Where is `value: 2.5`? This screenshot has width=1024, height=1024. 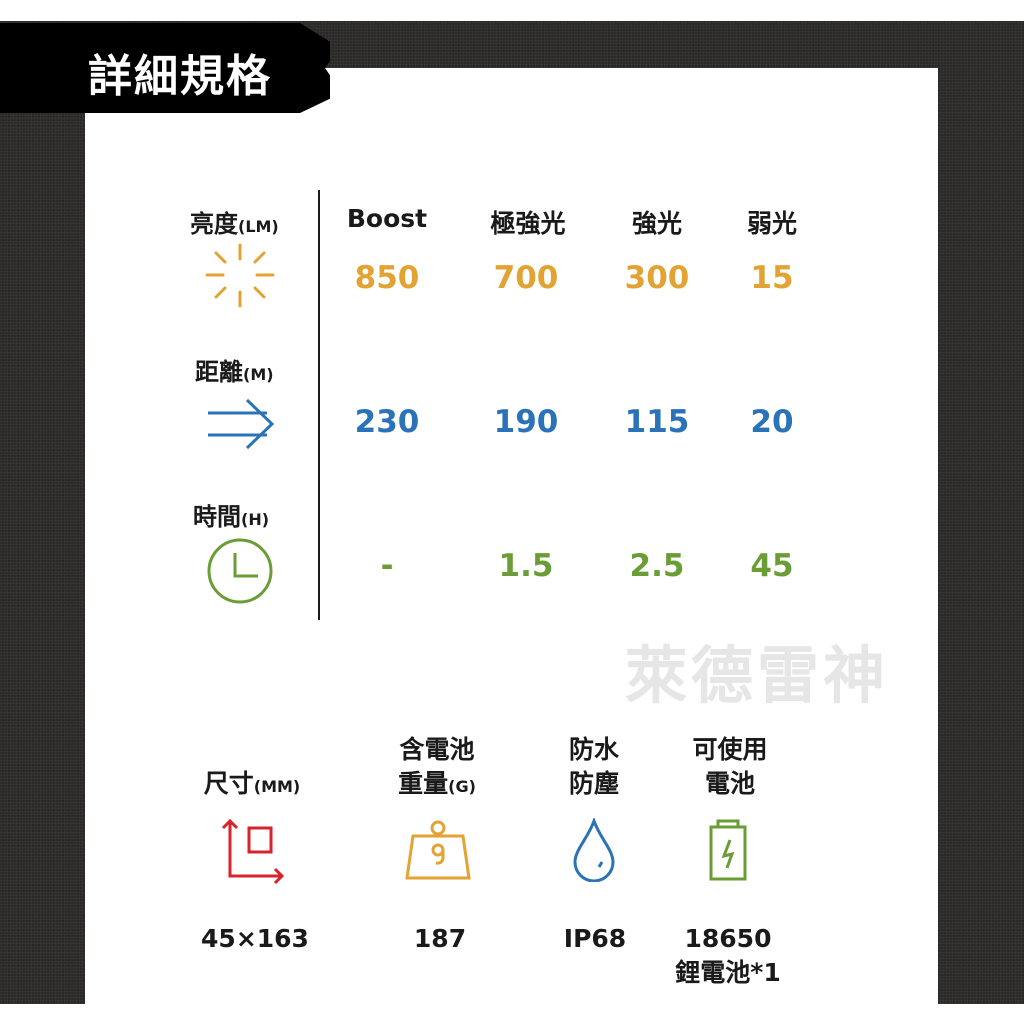
value: 2.5 is located at coordinates (657, 566).